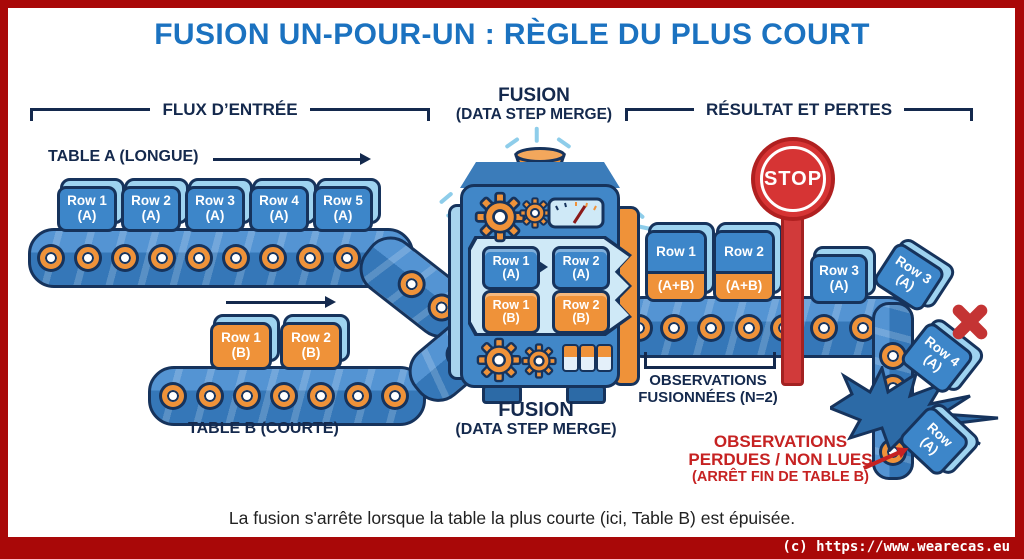  Describe the element at coordinates (780, 476) in the screenshot. I see `lost-caption-line3: (ARRÊT FIN DE TABLE B)` at that location.